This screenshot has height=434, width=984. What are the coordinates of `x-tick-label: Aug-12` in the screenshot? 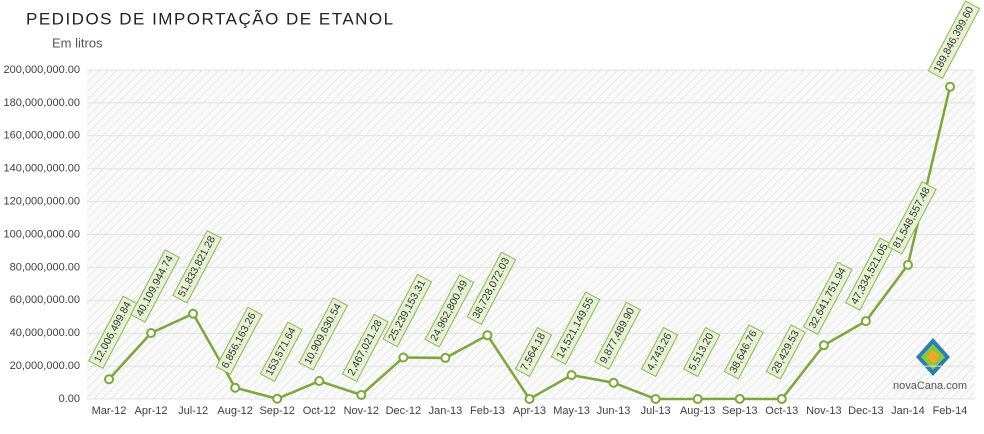 It's located at (234, 411).